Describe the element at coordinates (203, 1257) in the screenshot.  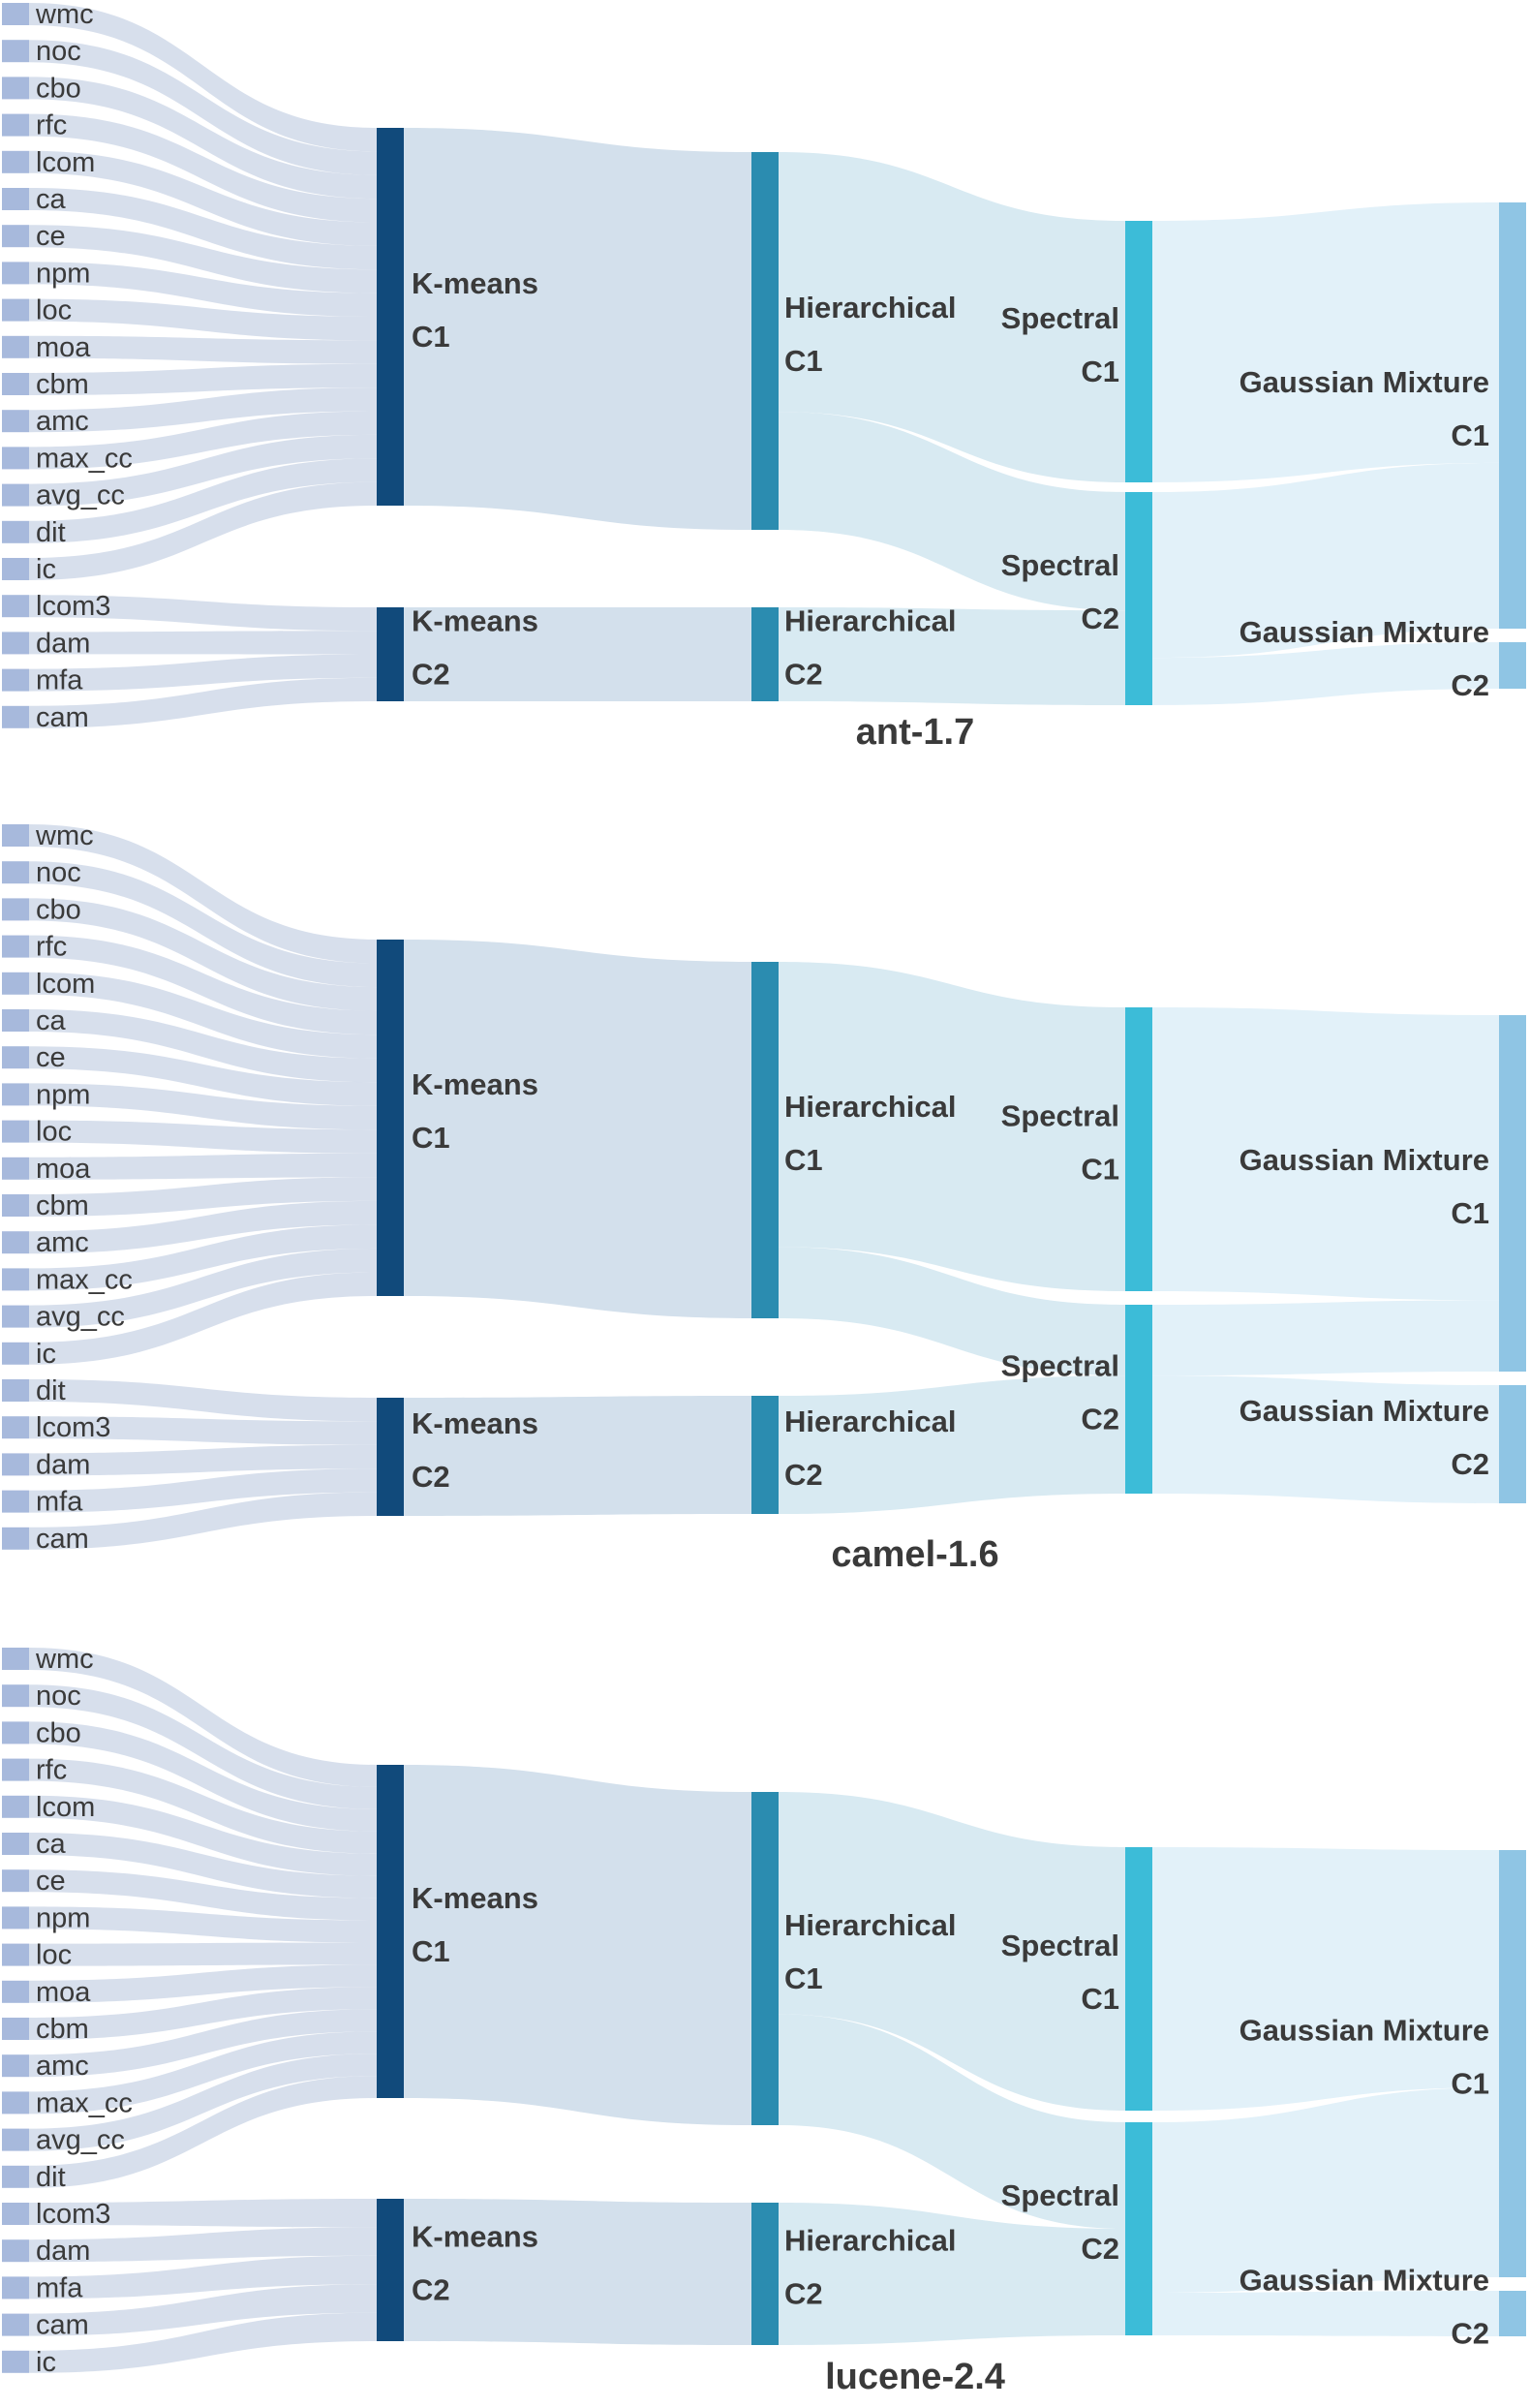
I see `flow-metric-max_cc` at that location.